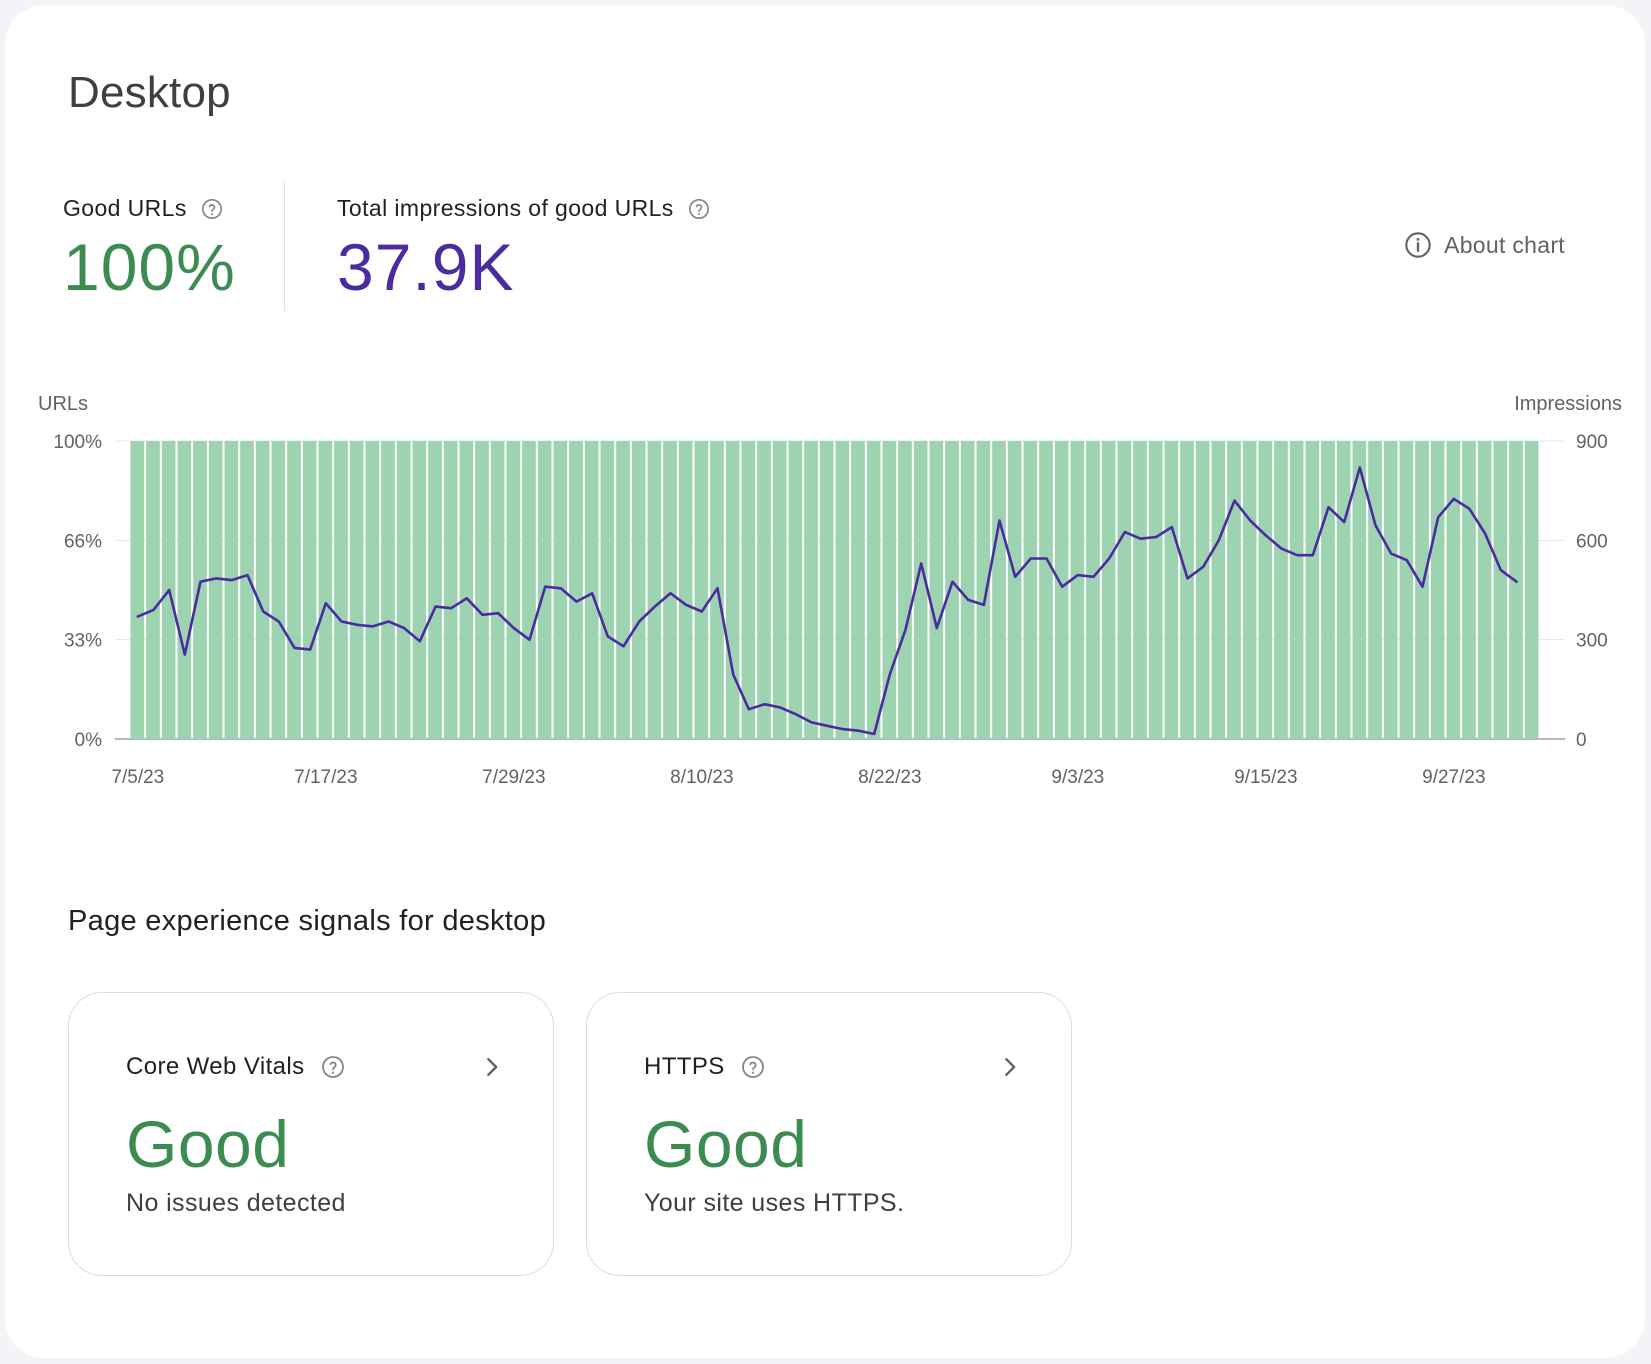 The height and width of the screenshot is (1364, 1651). I want to click on impressions-value: 37.9K, so click(426, 267).